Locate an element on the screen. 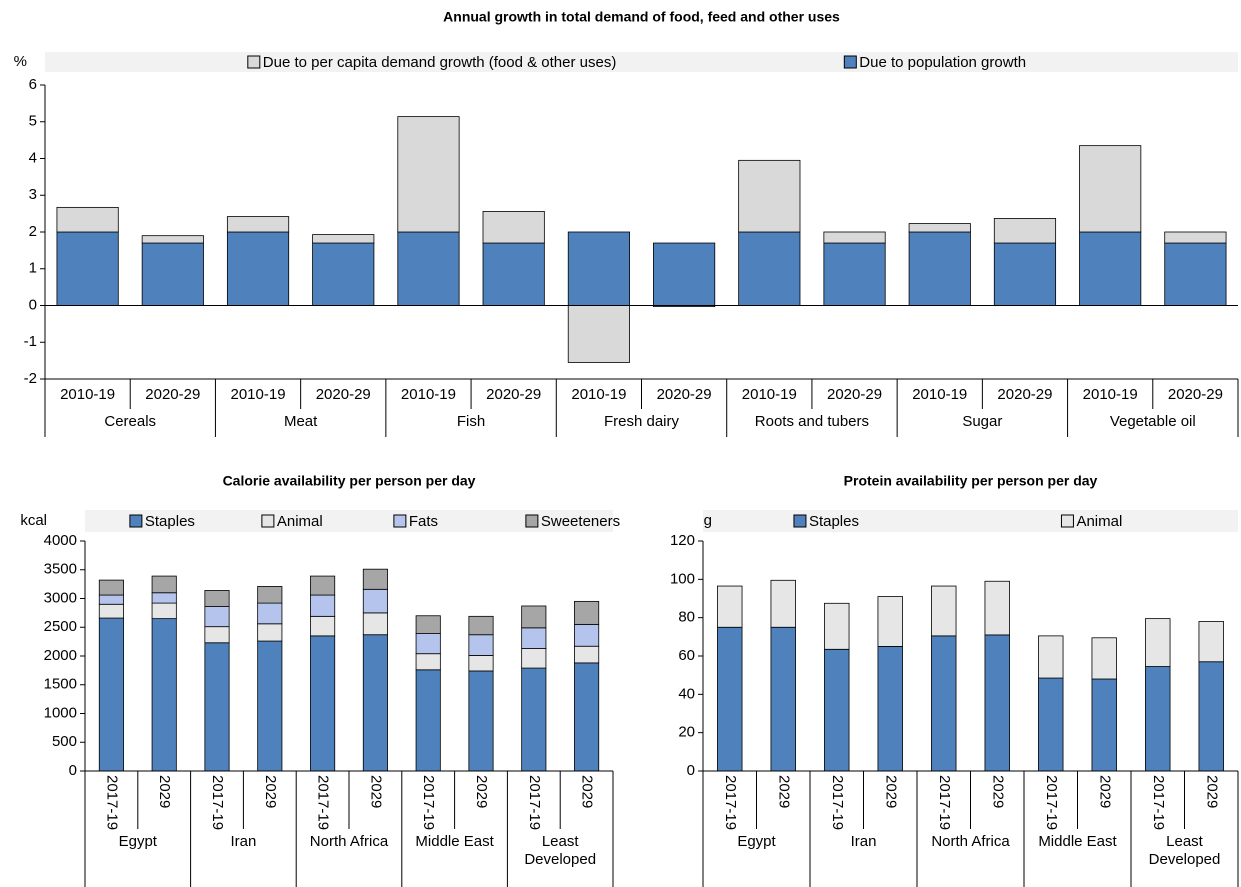  group-label: Middle East is located at coordinates (1077, 841).